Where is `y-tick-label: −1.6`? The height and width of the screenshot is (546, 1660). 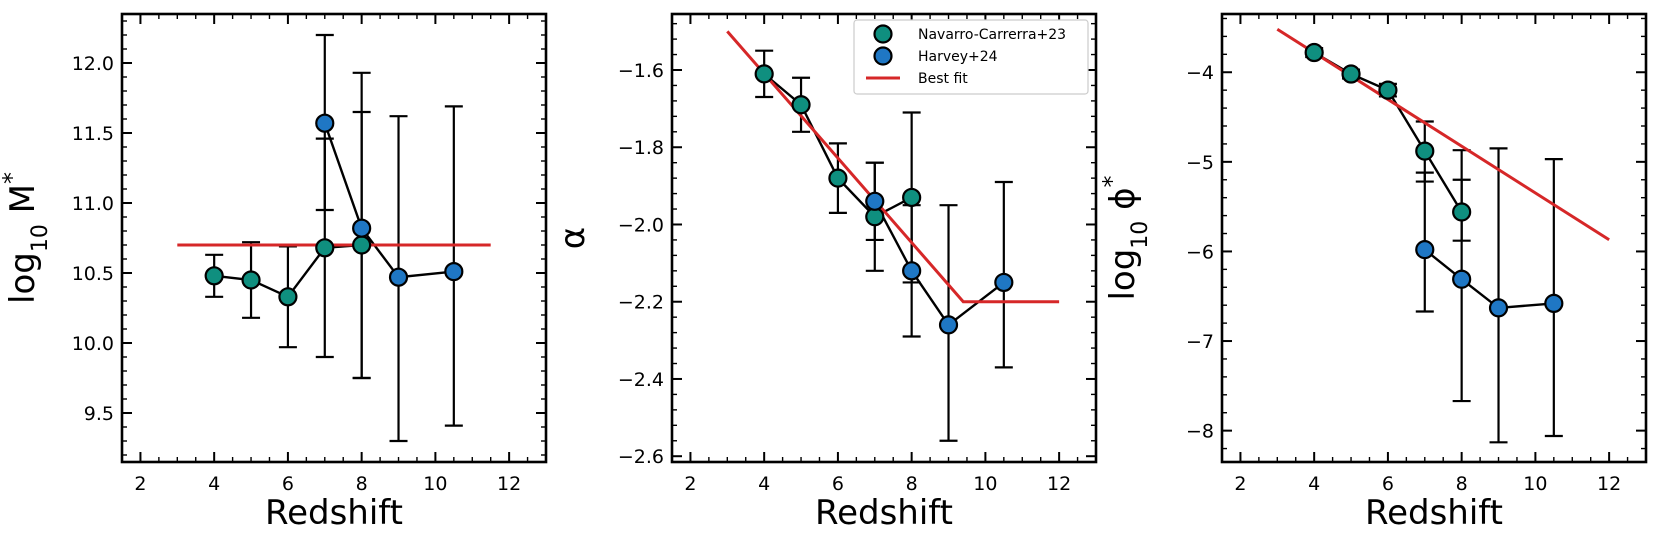 y-tick-label: −1.6 is located at coordinates (641, 71).